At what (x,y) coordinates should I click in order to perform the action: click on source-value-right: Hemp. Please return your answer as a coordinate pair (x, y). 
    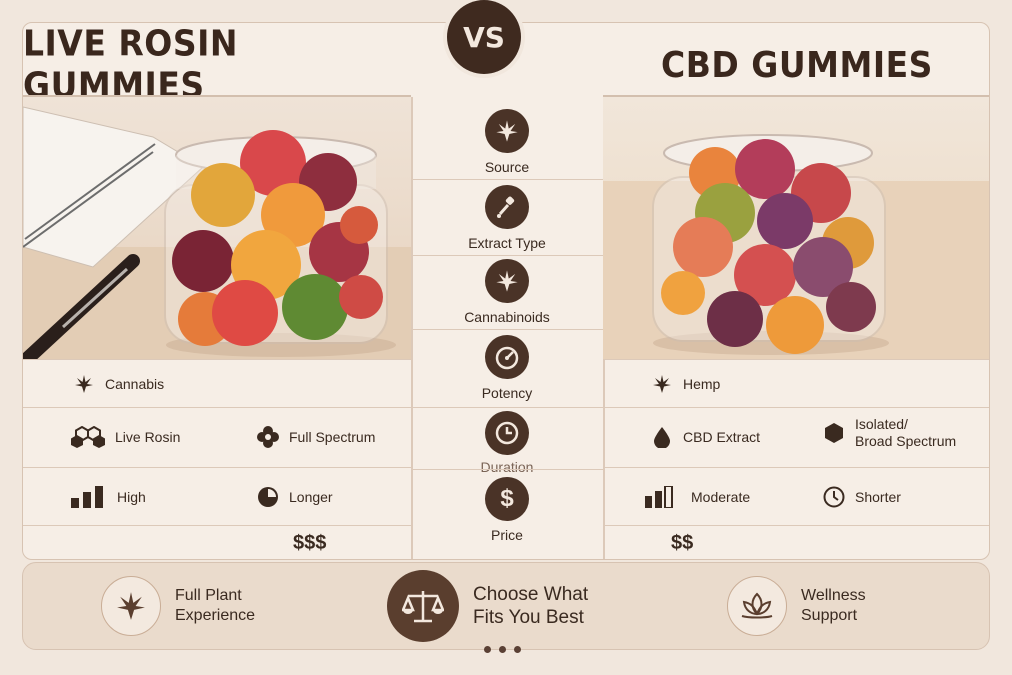
    Looking at the image, I should click on (702, 384).